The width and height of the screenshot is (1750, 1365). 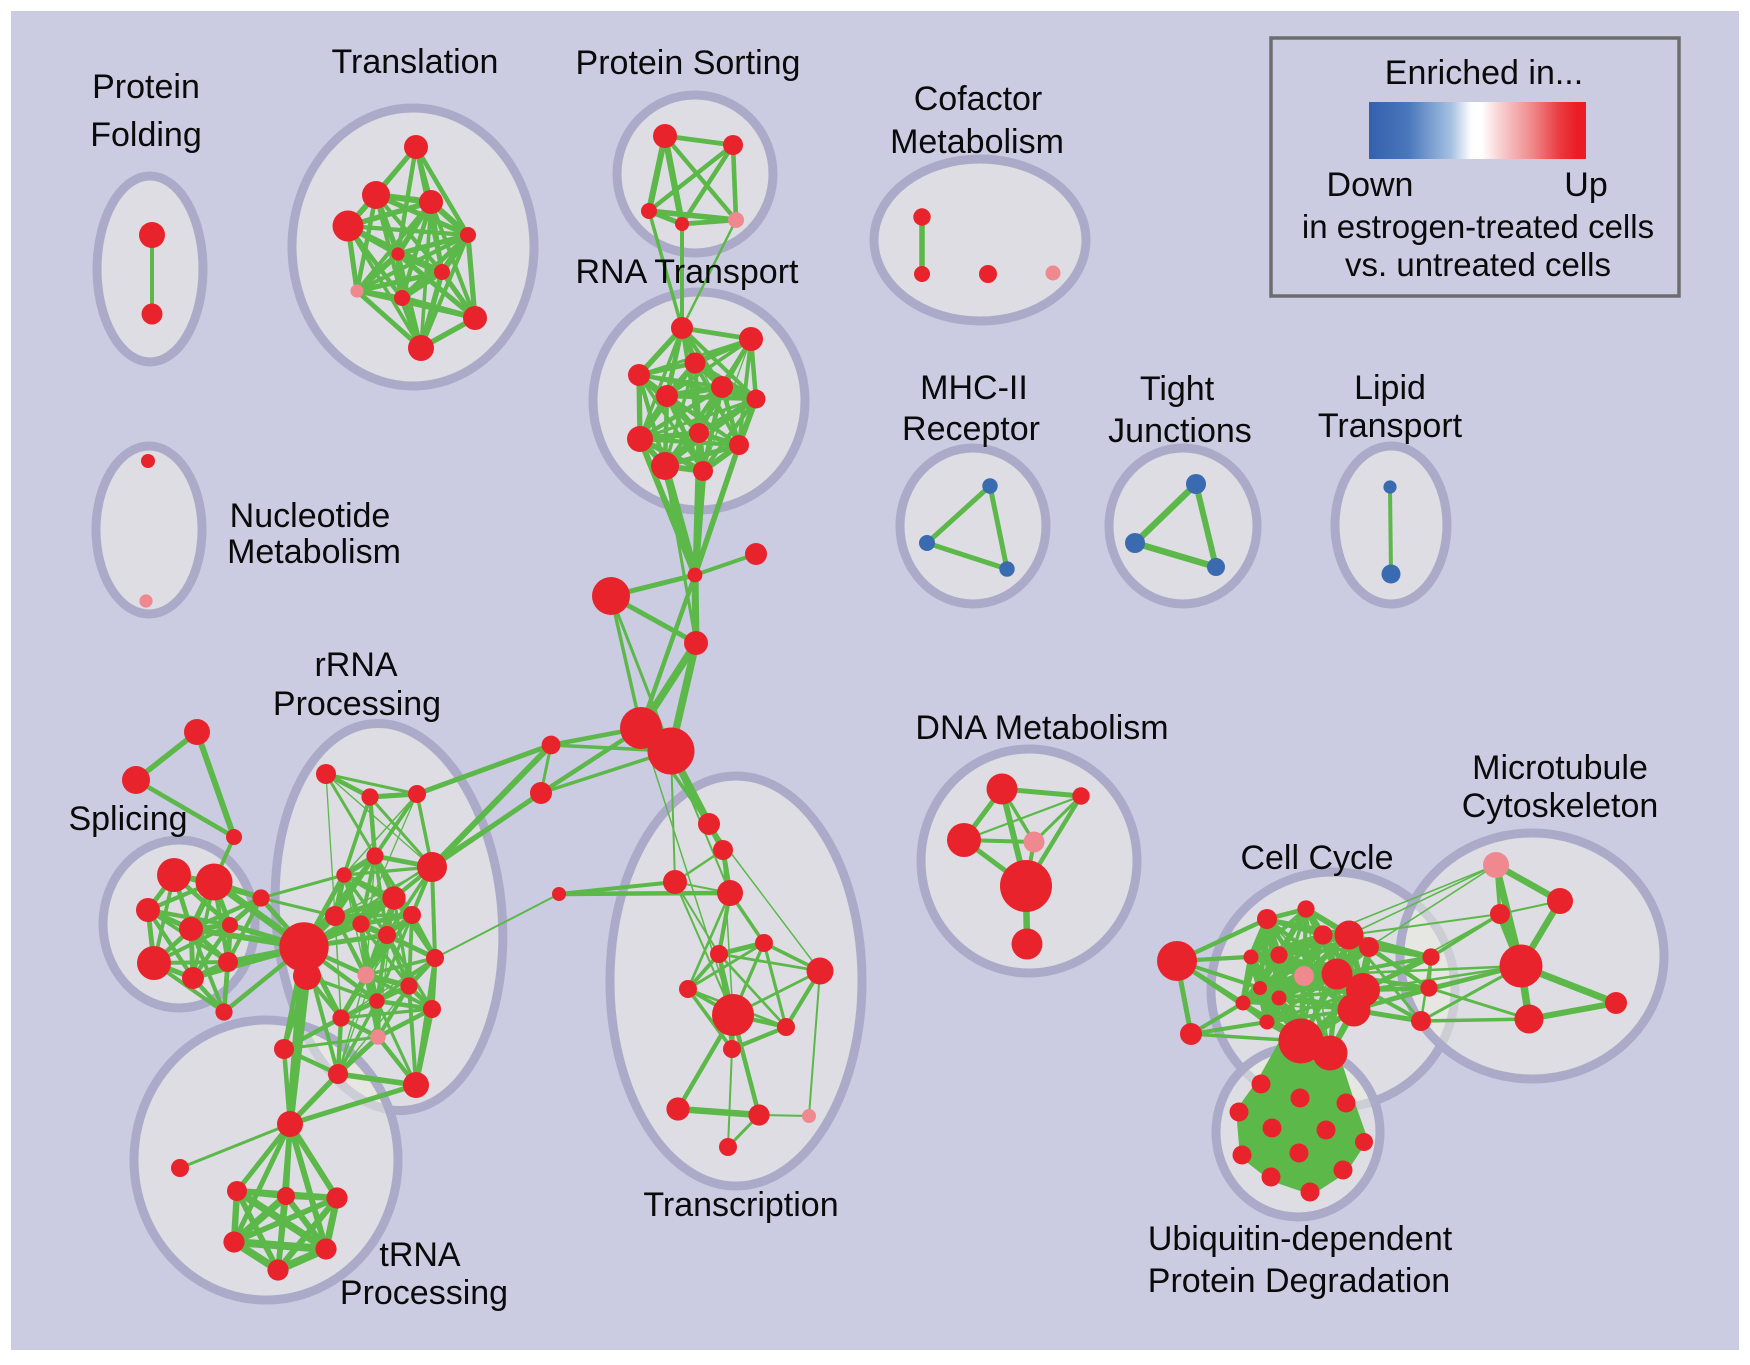 I want to click on svg-text: Ubiquitin-dependent, so click(x=1300, y=1239).